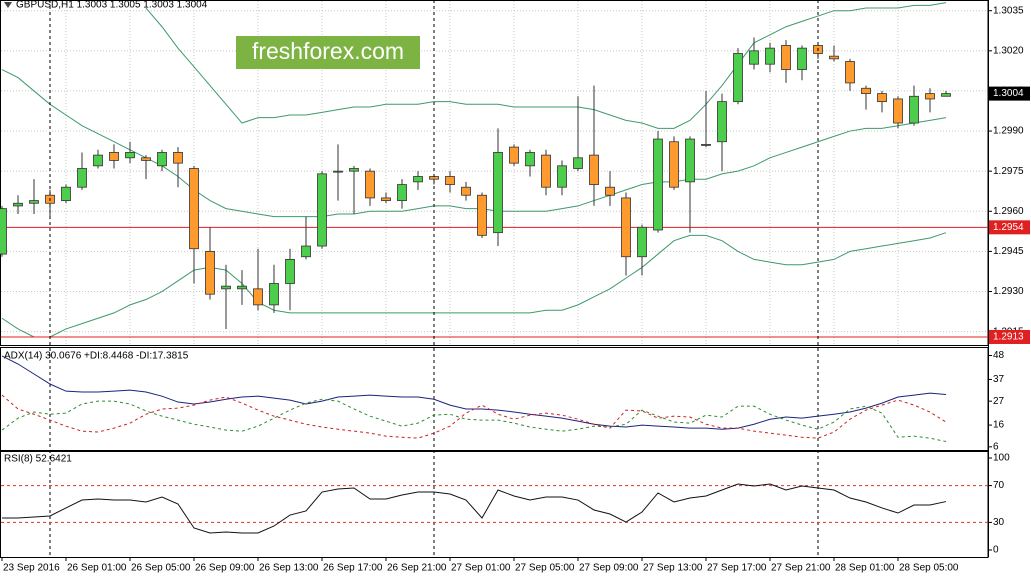  Describe the element at coordinates (1008, 291) in the screenshot. I see `y-tick-label: 1.2930` at that location.